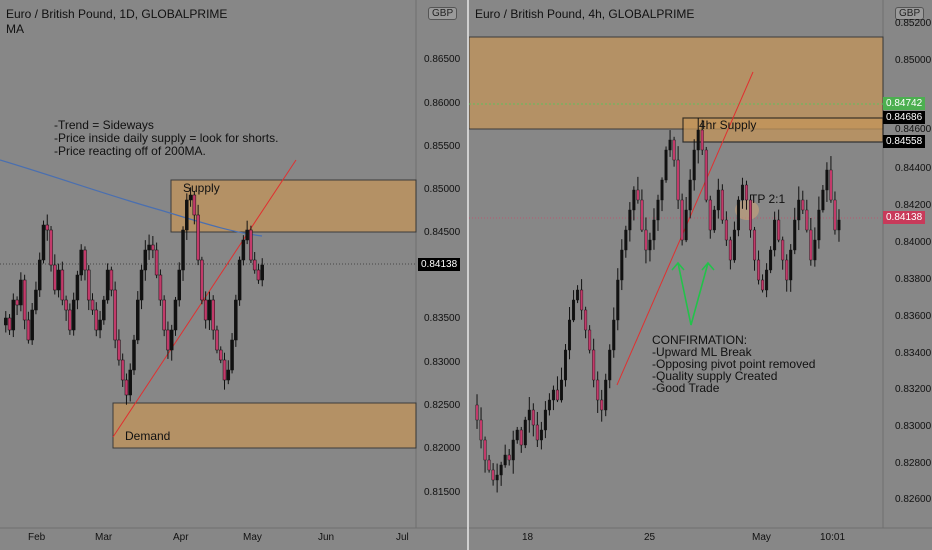 This screenshot has height=550, width=932. I want to click on left-y-tick: 0.86000, so click(442, 103).